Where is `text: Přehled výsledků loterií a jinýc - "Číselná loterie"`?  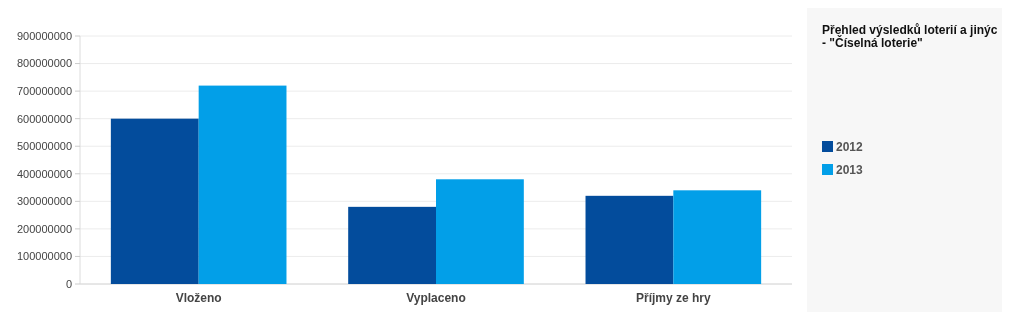
text: Přehled výsledků loterií a jinýc - "Číselná loterie" is located at coordinates (910, 36).